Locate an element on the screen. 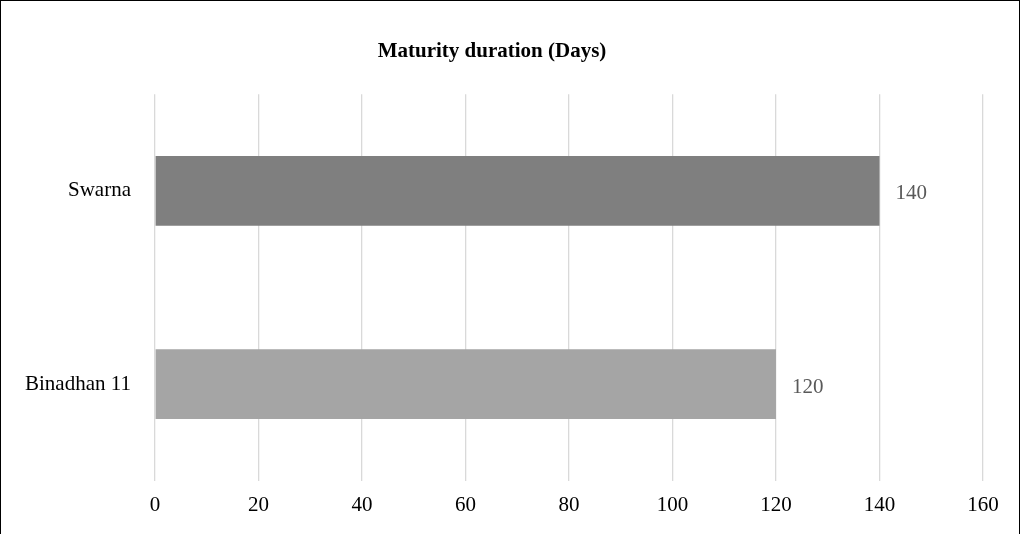  x-tick-label: 40 is located at coordinates (362, 503).